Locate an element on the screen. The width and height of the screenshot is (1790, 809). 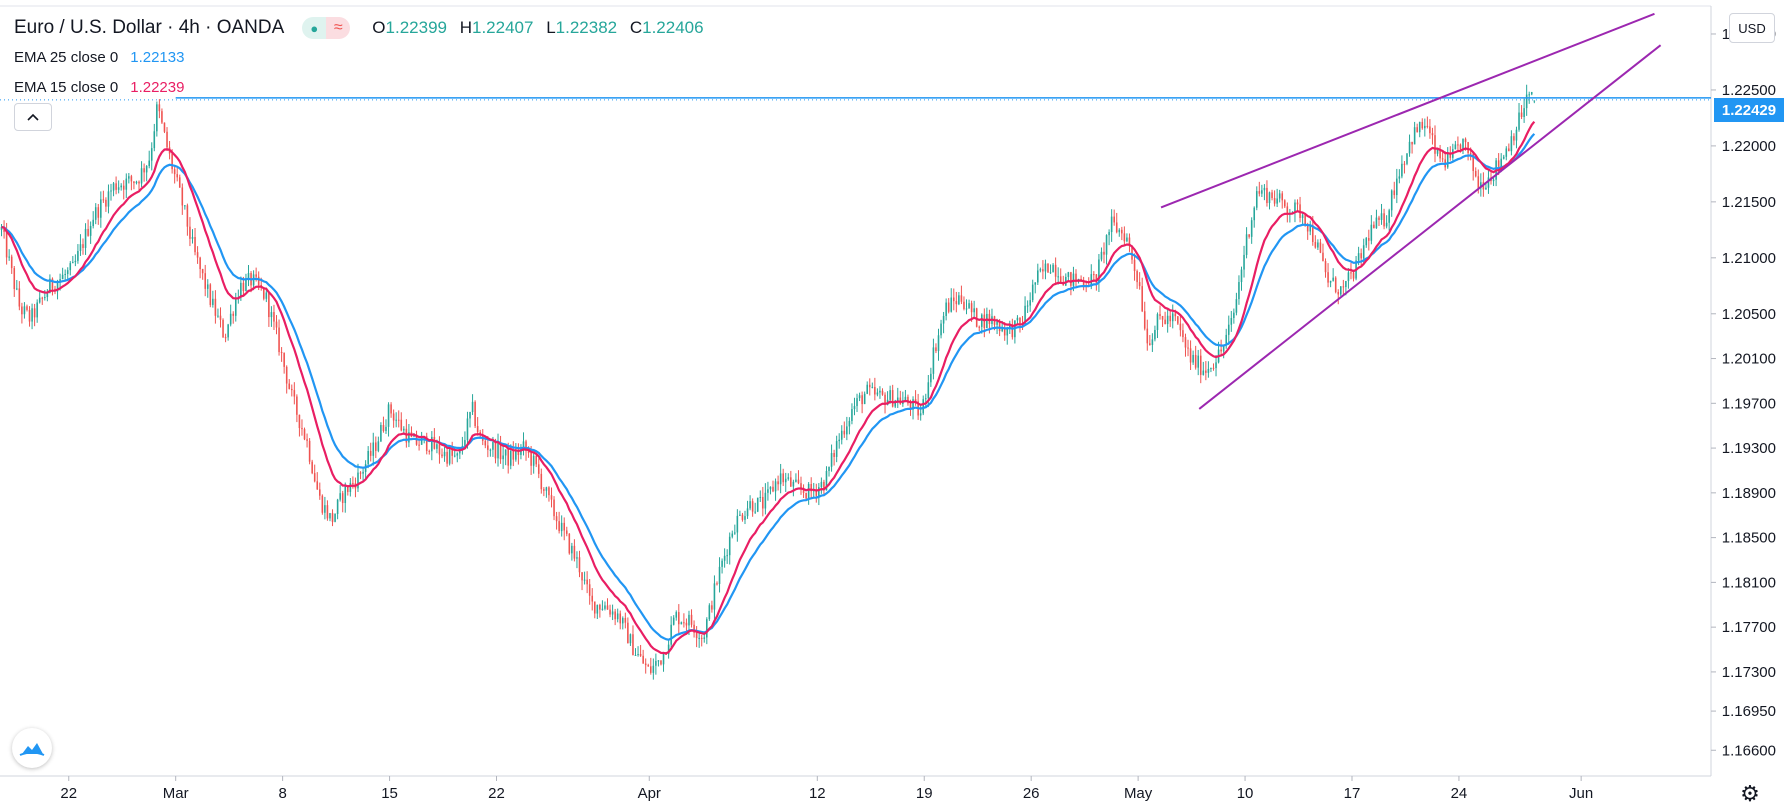
tradingview-logo-button is located at coordinates (32, 748).